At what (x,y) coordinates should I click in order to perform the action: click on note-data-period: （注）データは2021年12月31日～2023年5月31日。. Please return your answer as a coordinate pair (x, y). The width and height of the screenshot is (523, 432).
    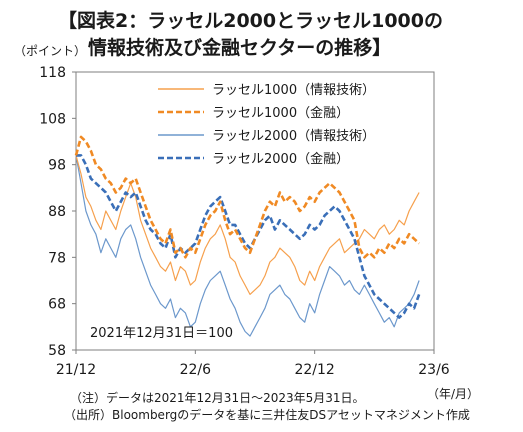
    Looking at the image, I should click on (217, 398).